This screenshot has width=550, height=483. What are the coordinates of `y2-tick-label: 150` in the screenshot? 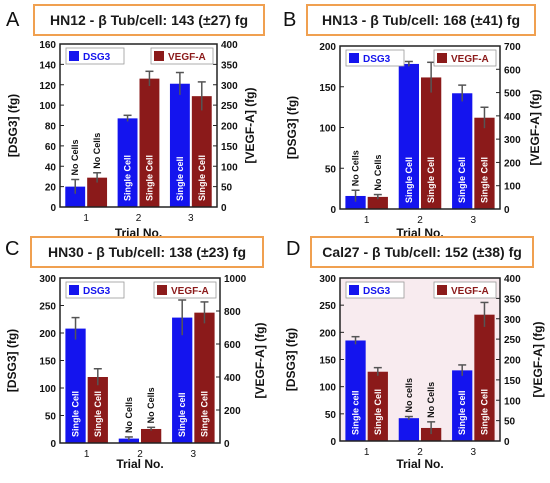 It's located at (229, 147).